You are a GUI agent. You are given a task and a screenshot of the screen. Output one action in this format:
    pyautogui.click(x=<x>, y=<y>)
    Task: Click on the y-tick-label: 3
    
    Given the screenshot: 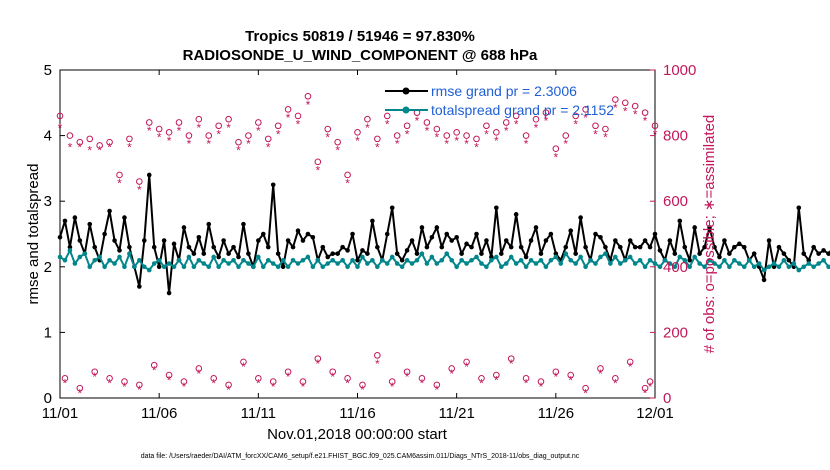 What is the action you would take?
    pyautogui.click(x=48, y=201)
    